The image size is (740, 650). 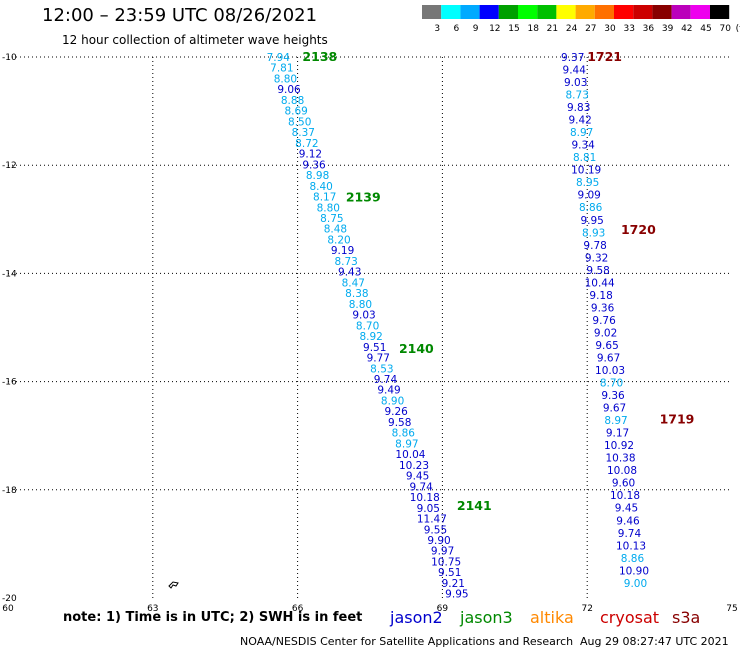 What do you see at coordinates (298, 609) in the screenshot?
I see `lon-tick: 66` at bounding box center [298, 609].